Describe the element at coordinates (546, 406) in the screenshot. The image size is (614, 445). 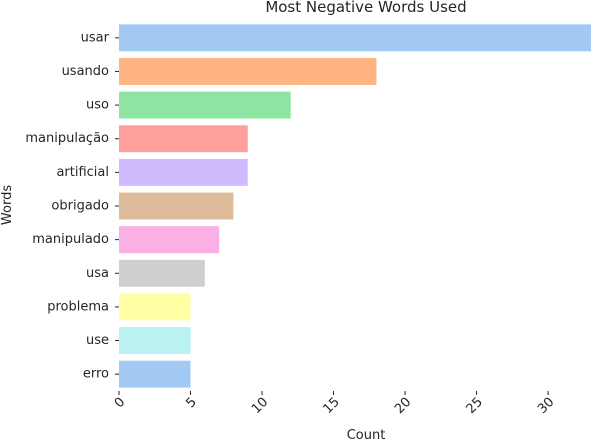
I see `x-tick-label: 30` at that location.